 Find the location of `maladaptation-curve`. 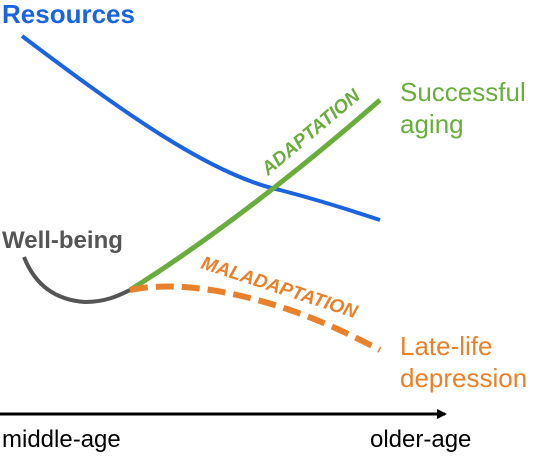

maladaptation-curve is located at coordinates (255, 318).